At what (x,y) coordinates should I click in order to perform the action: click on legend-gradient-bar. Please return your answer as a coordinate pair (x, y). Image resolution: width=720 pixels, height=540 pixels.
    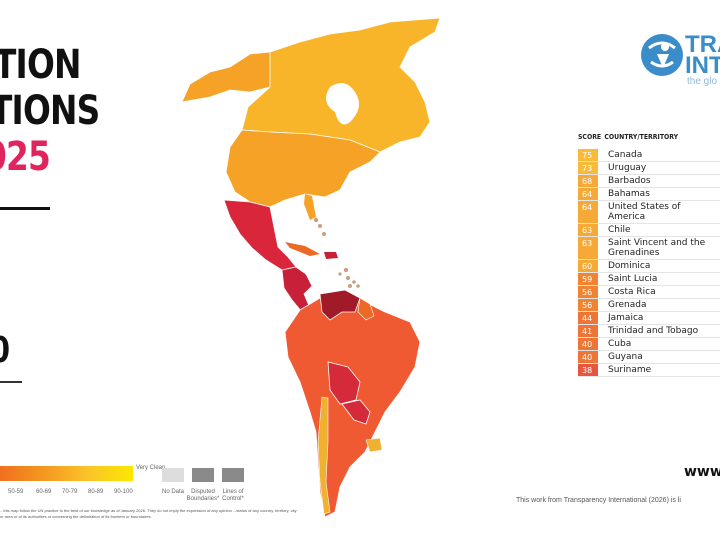
    Looking at the image, I should click on (66, 473).